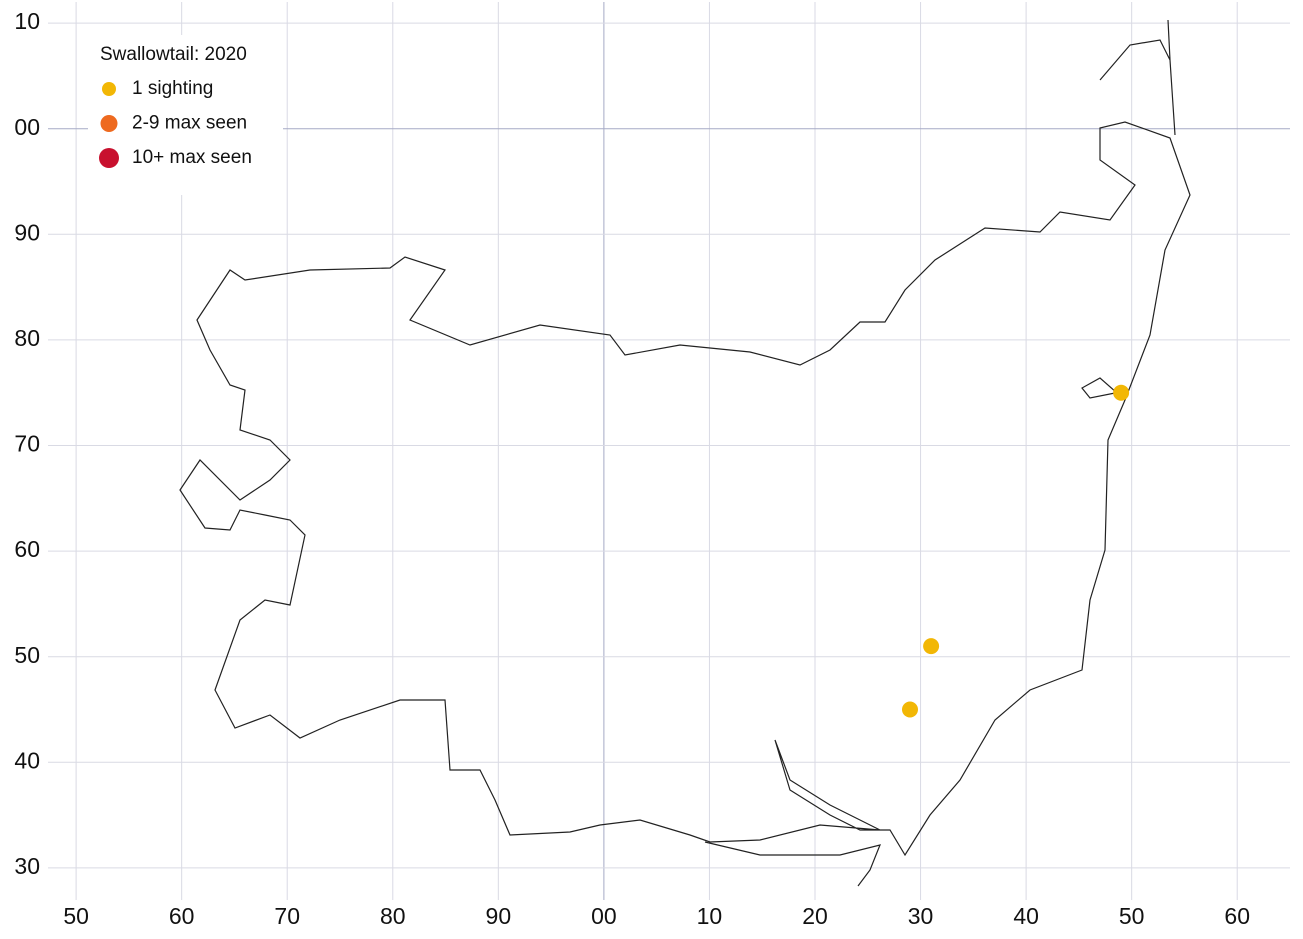  I want to click on x-tick-label: 90, so click(499, 916).